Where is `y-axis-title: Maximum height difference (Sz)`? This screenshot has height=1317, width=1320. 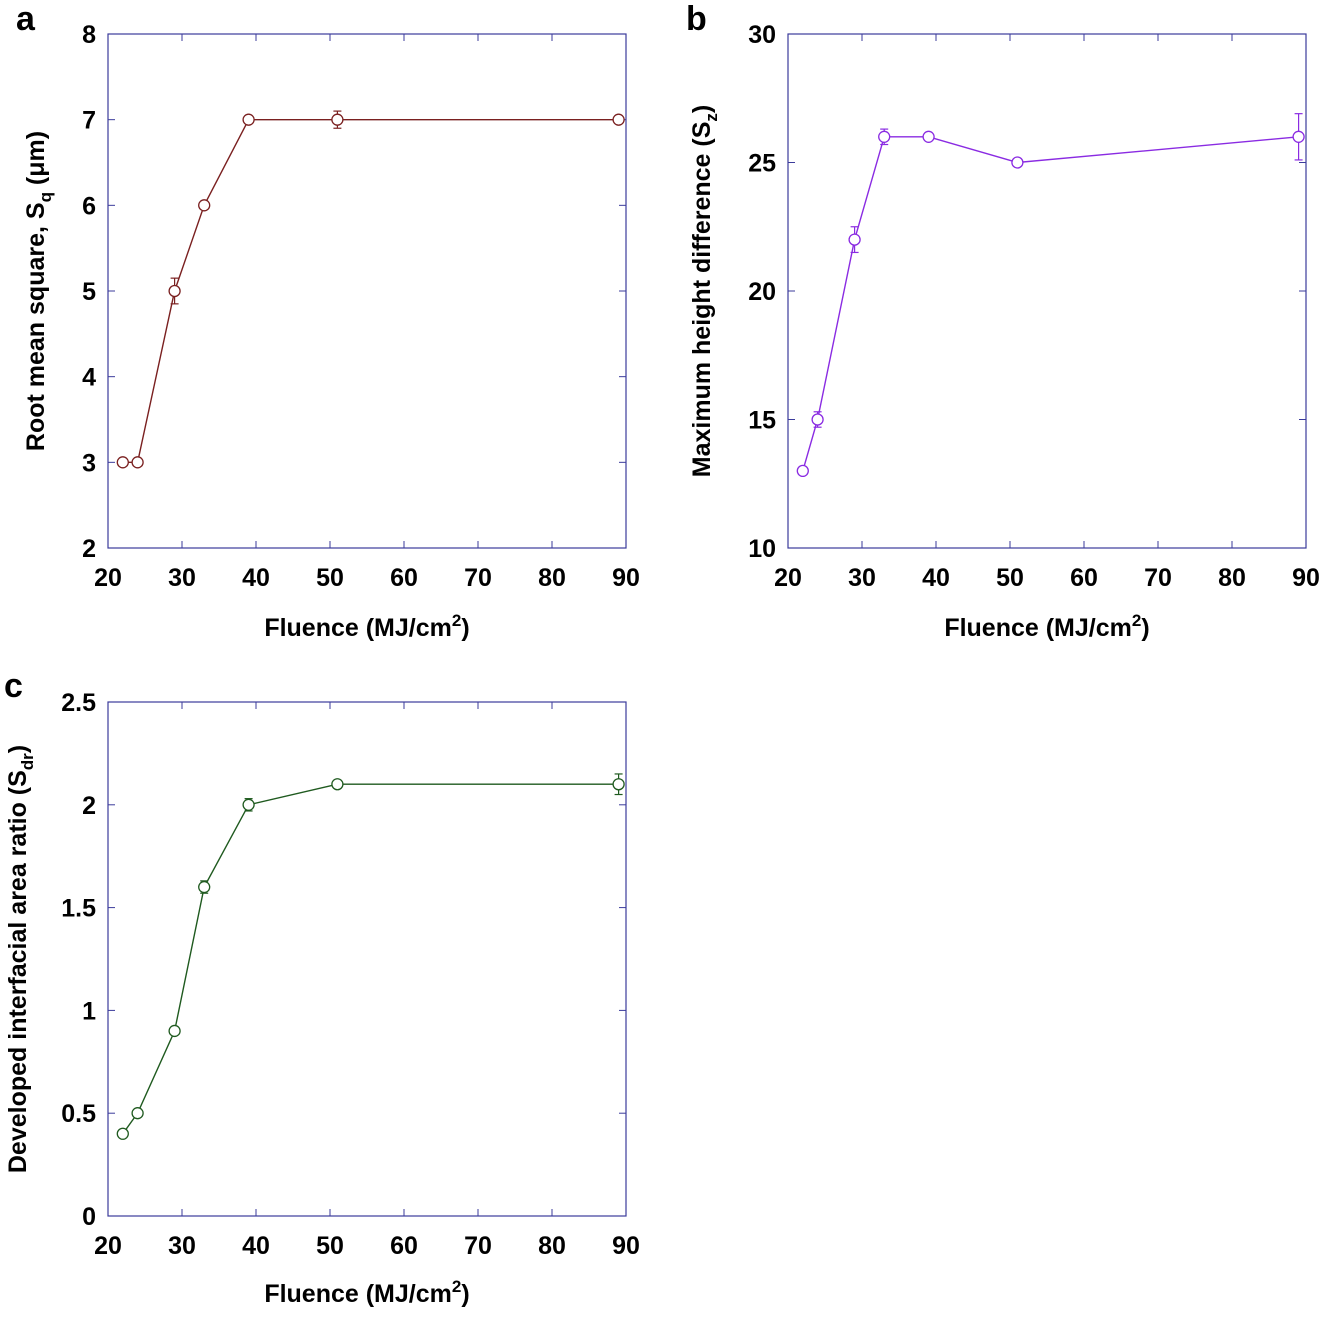
y-axis-title: Maximum height difference (Sz) is located at coordinates (704, 291).